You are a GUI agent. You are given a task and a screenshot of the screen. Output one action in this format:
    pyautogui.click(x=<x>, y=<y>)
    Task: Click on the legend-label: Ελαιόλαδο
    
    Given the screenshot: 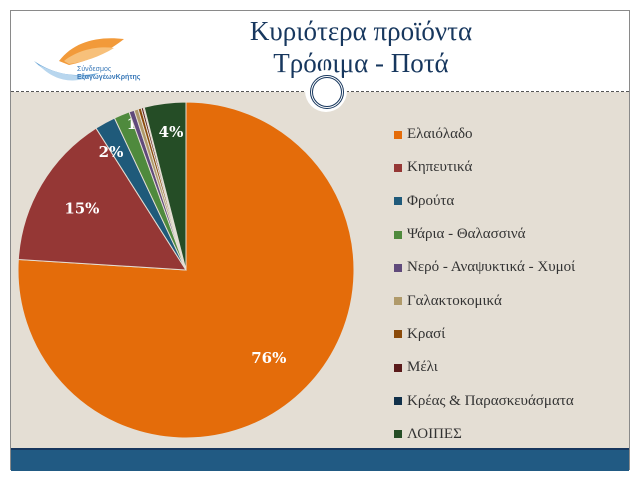 What is the action you would take?
    pyautogui.click(x=440, y=134)
    